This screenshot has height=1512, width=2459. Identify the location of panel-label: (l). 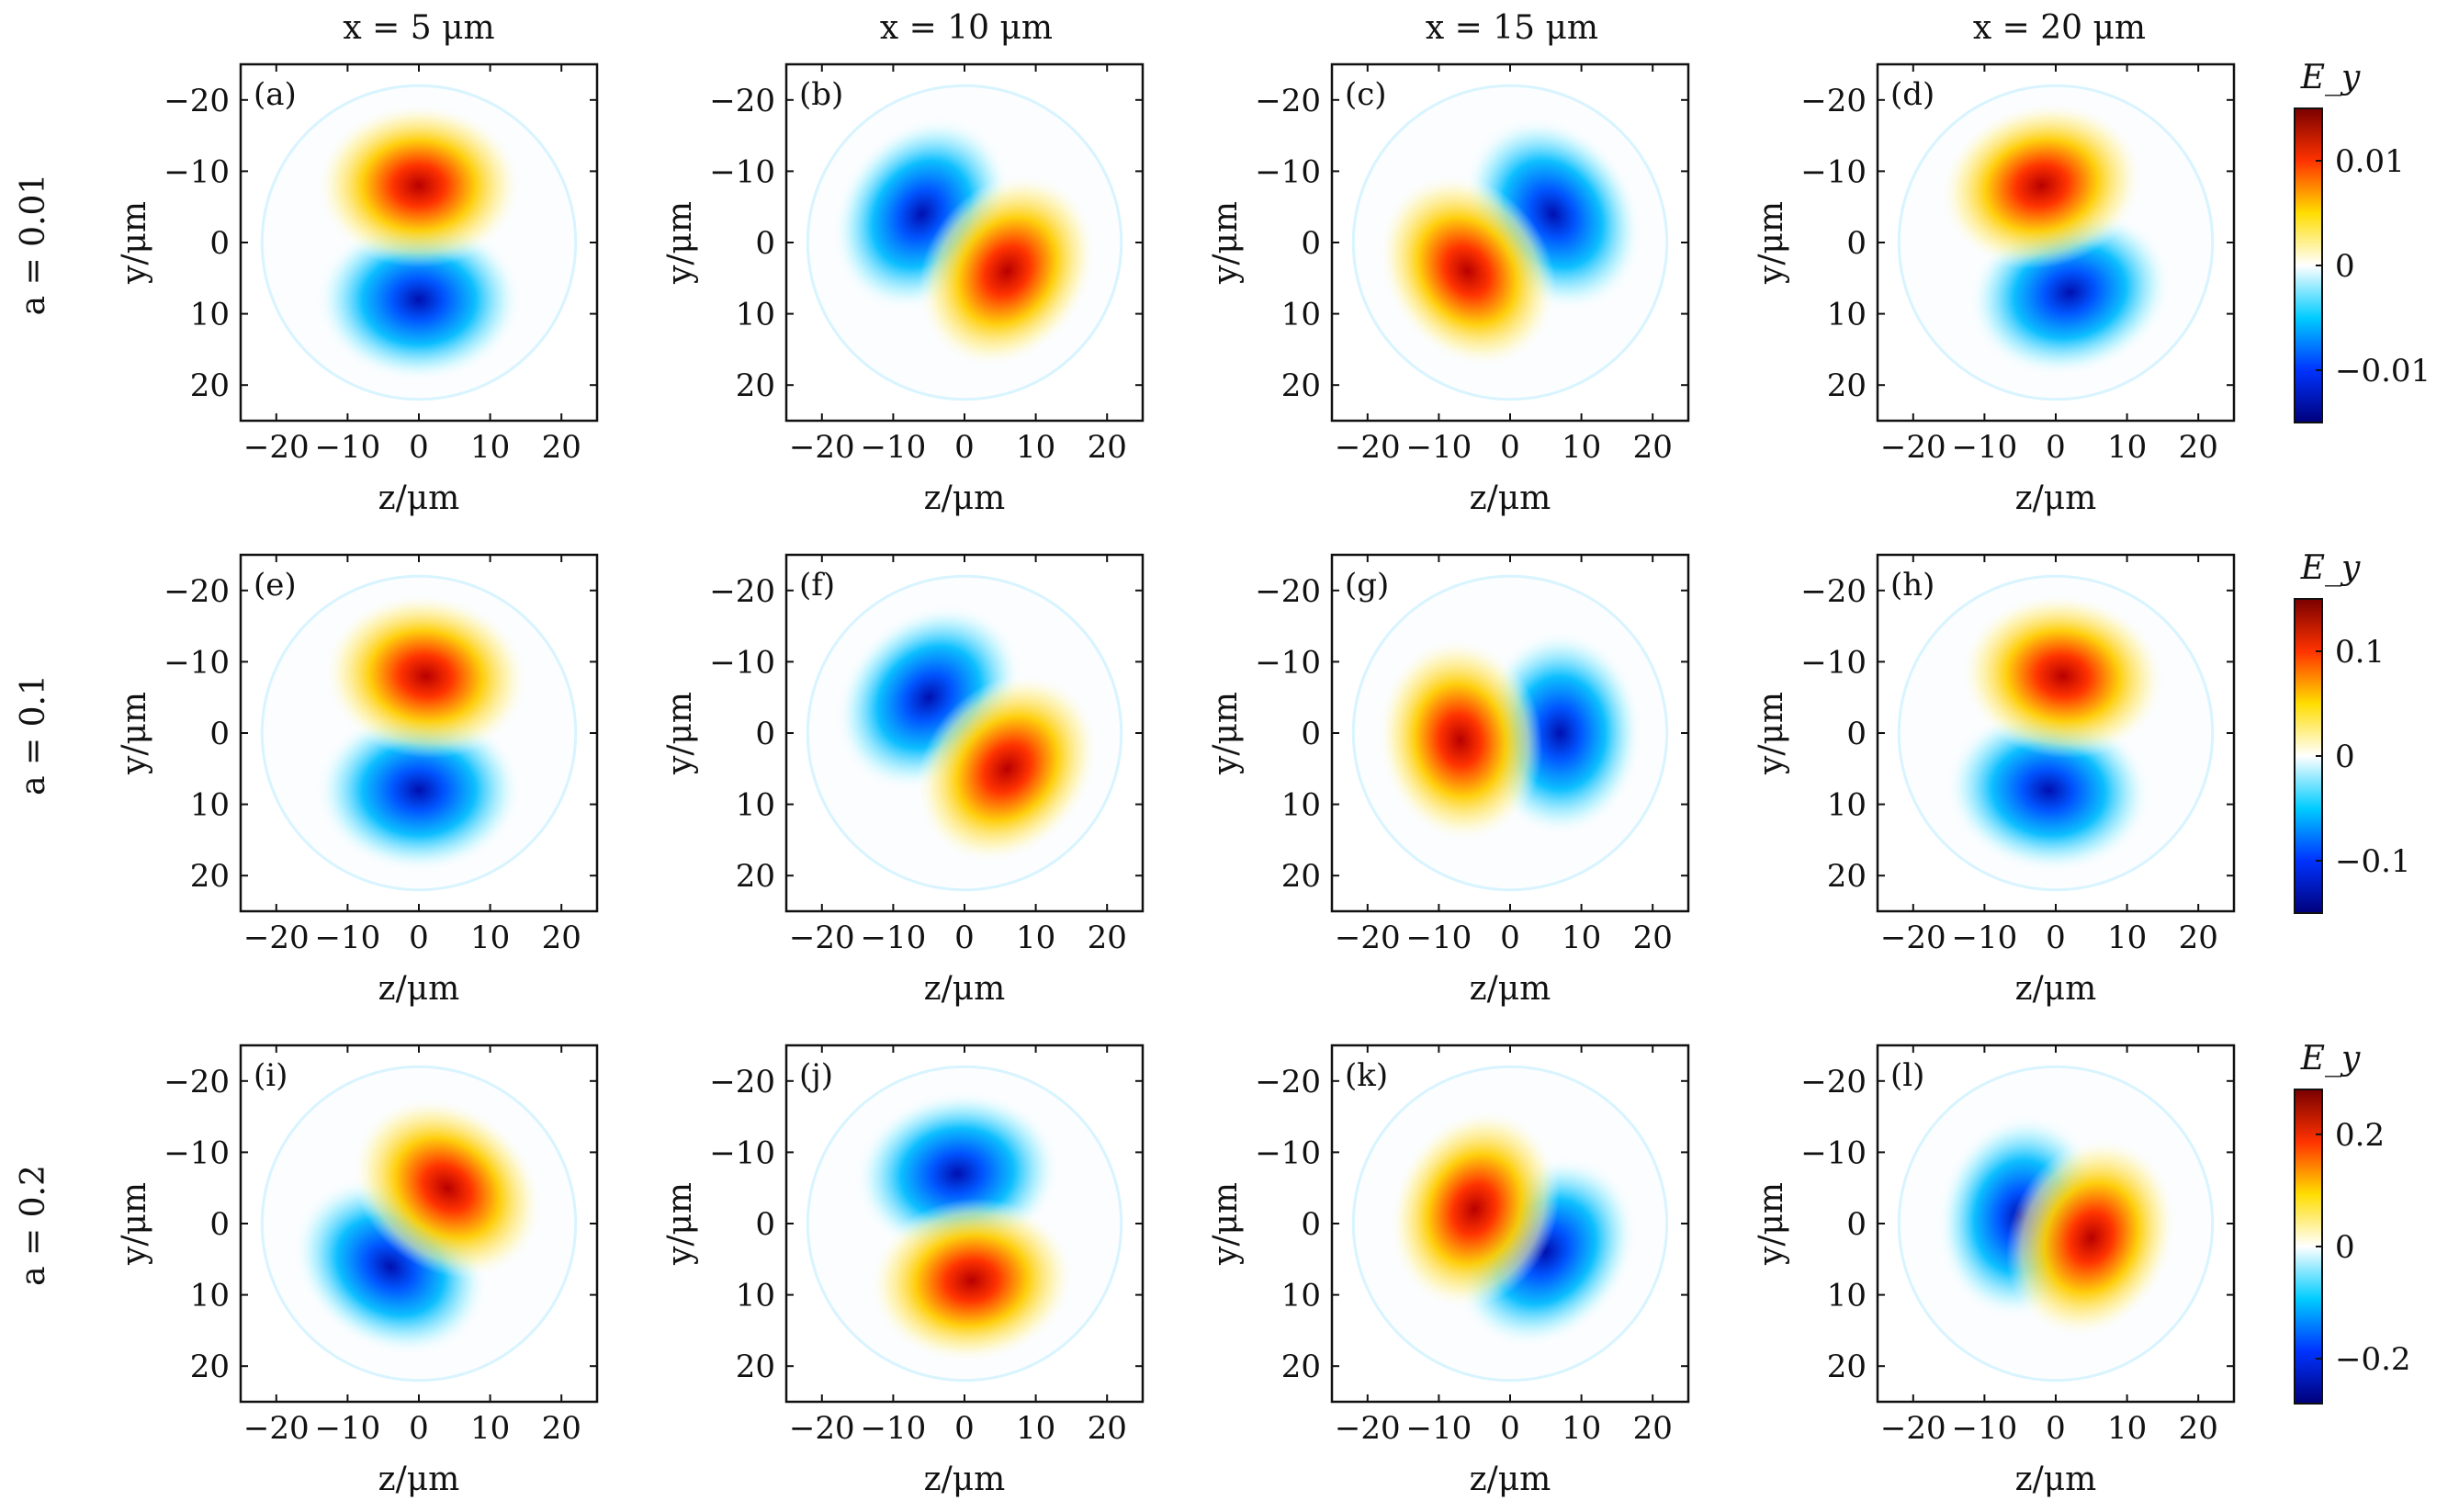
(1907, 1075).